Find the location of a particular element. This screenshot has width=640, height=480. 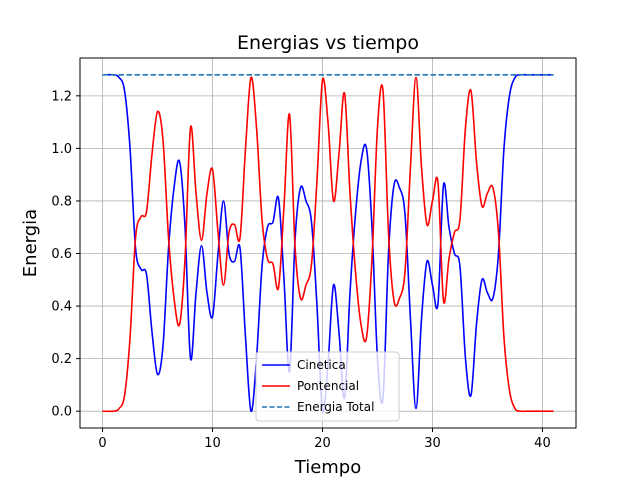

x-tick-label: 40 is located at coordinates (542, 443).